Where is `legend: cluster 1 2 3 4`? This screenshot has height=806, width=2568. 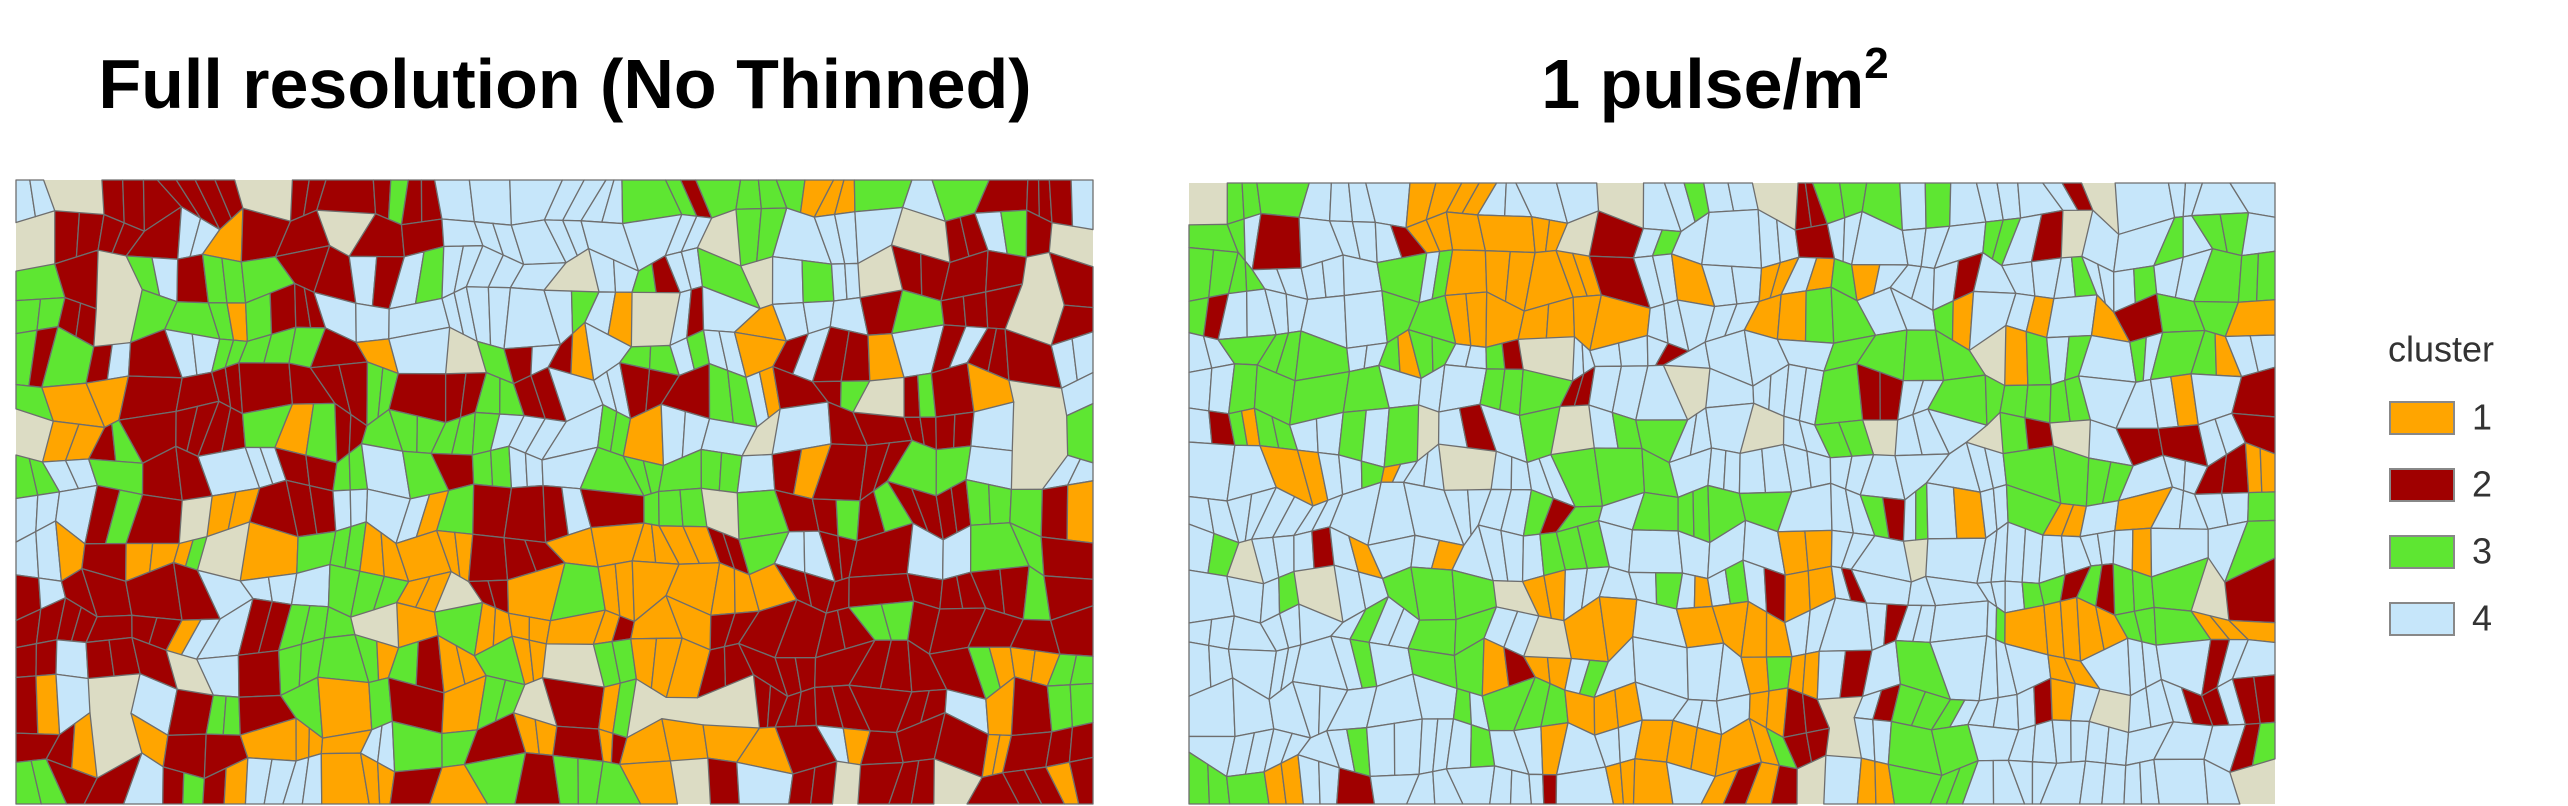
legend: cluster 1 2 3 4 is located at coordinates (2441, 484).